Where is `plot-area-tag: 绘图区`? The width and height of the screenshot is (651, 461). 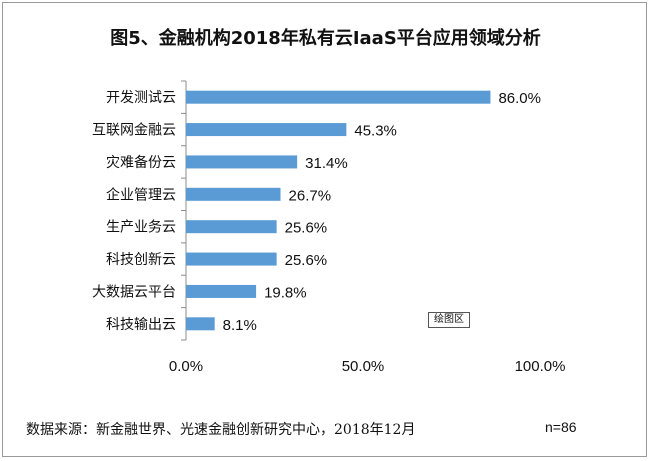 plot-area-tag: 绘图区 is located at coordinates (449, 320).